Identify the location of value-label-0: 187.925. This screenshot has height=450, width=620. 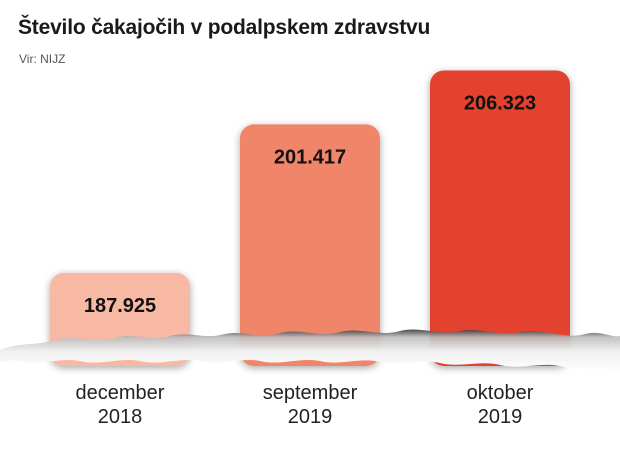
(120, 306).